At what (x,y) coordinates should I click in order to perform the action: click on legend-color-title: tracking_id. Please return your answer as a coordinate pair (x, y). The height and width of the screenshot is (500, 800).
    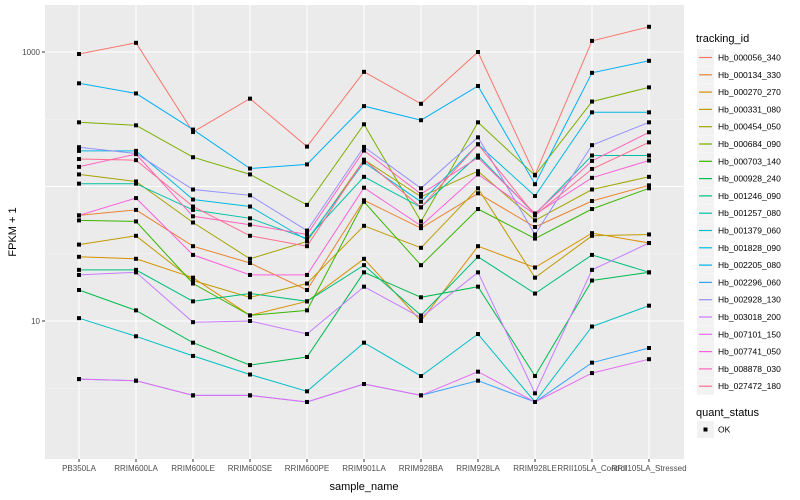
    Looking at the image, I should click on (722, 39).